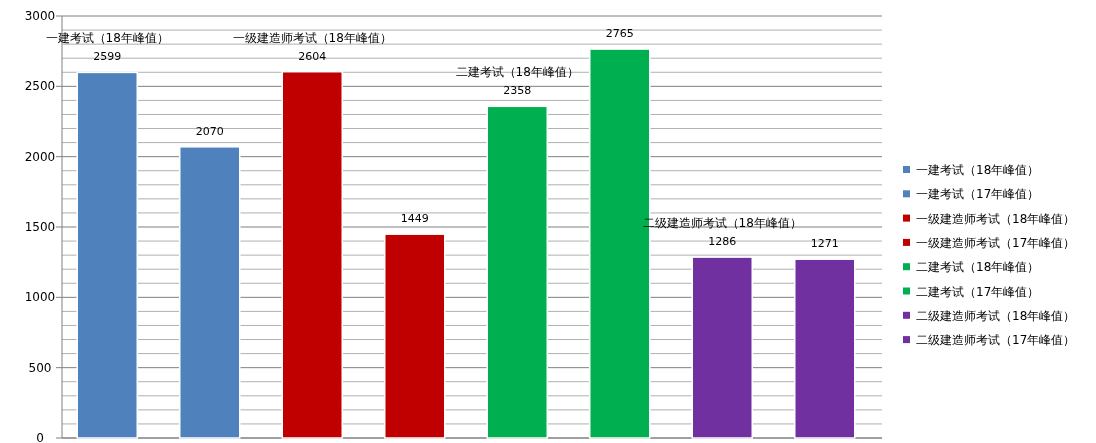 The width and height of the screenshot is (1096, 443). I want to click on data-label: 2765, so click(619, 34).